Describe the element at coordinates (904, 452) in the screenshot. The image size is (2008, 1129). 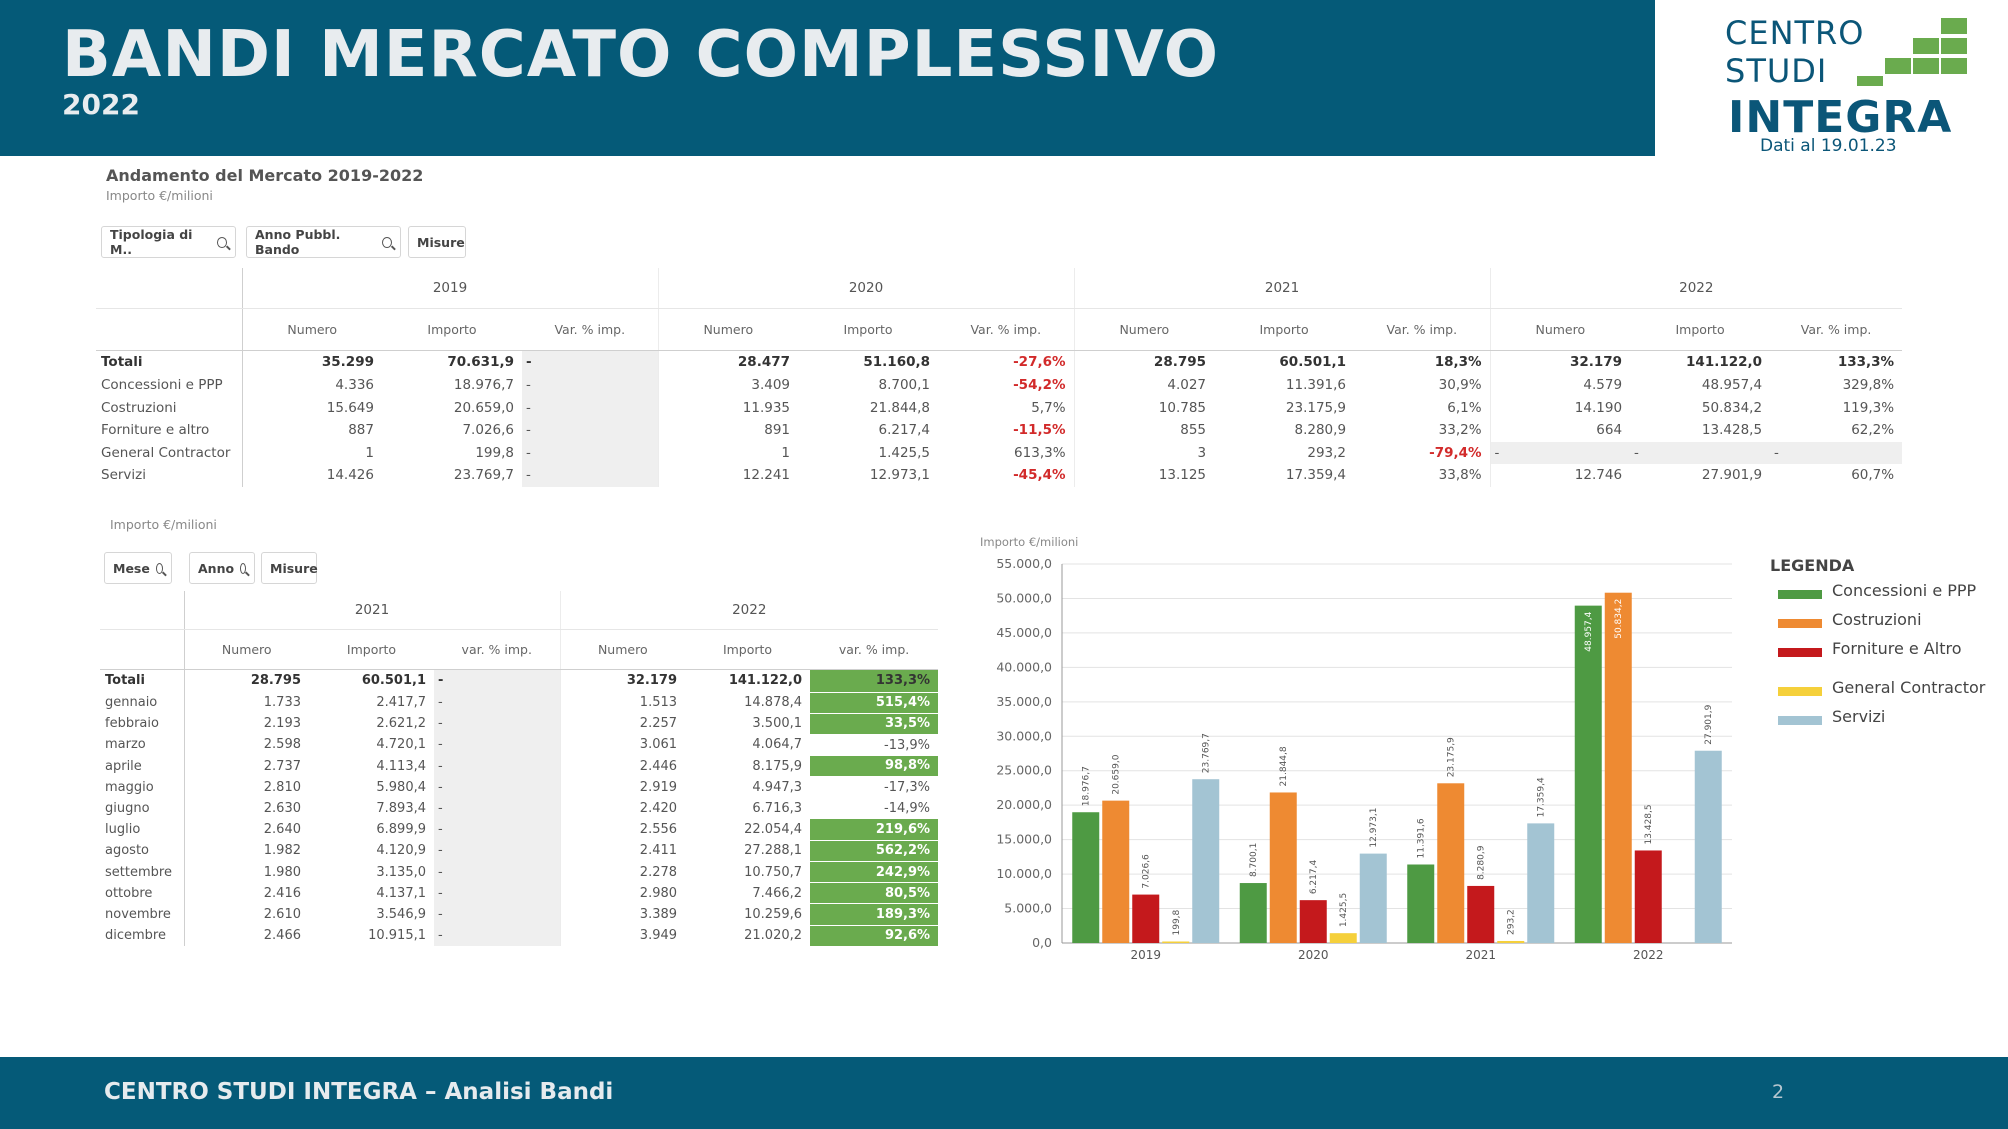
I see `amount-cell: 1.425,5` at that location.